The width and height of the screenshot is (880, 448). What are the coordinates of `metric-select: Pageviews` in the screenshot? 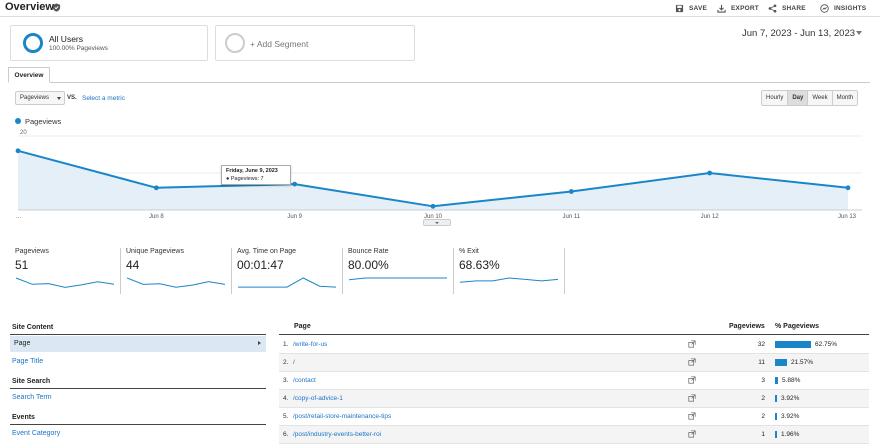 It's located at (40, 98).